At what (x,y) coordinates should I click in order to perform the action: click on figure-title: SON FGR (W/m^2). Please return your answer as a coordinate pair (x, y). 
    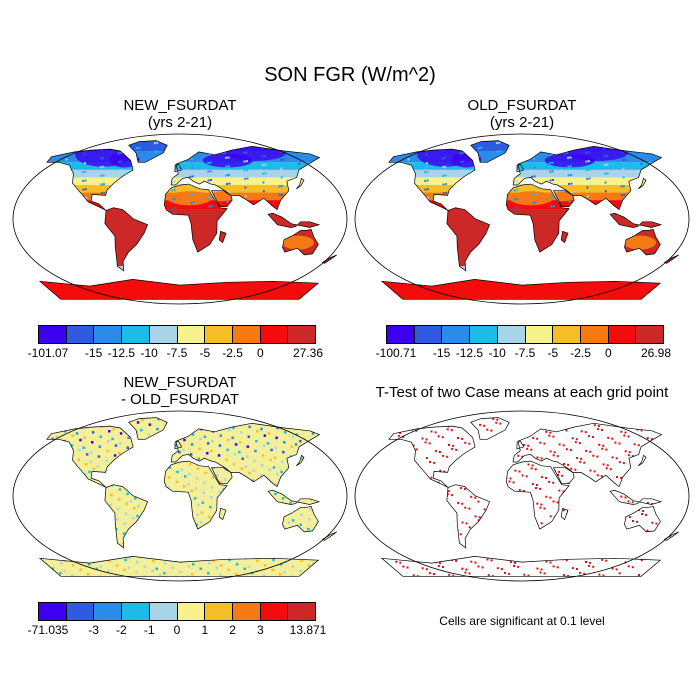
    Looking at the image, I should click on (350, 75).